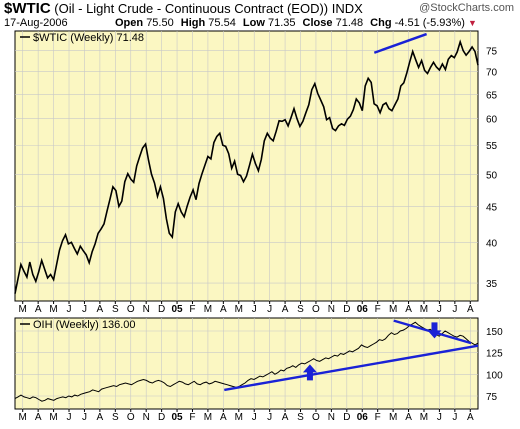  Describe the element at coordinates (281, 23) in the screenshot. I see `low-value: 71.35` at that location.